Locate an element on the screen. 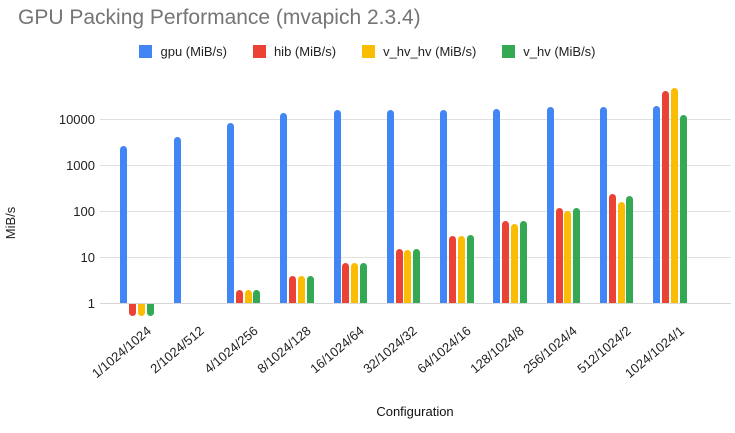  chart-title: GPU Packing Performance (mvapich 2.3.4) is located at coordinates (219, 17).